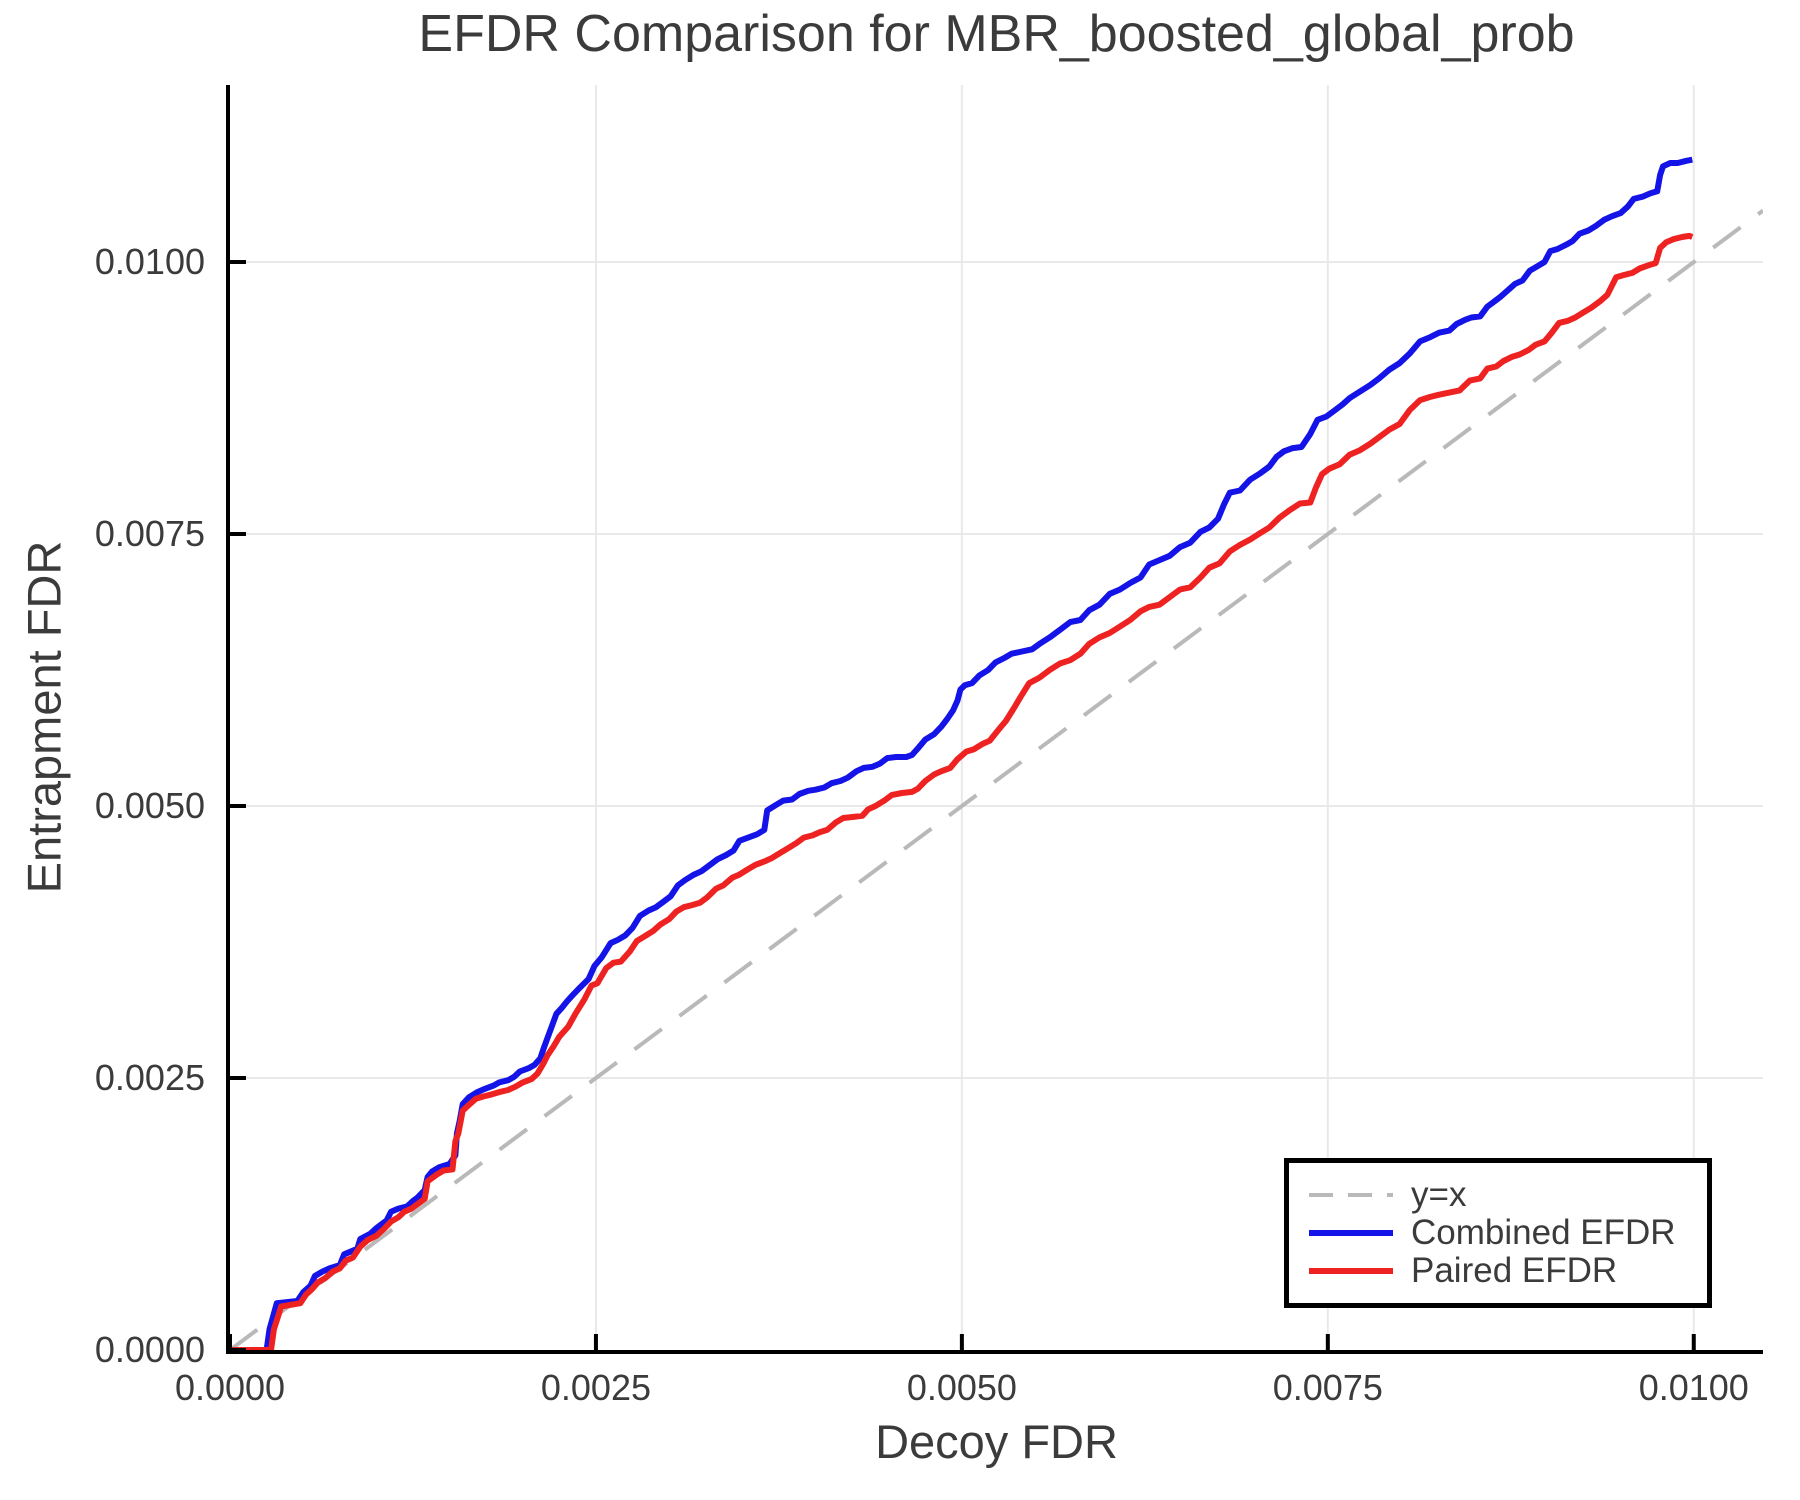 This screenshot has height=1500, width=1800. What do you see at coordinates (1514, 1270) in the screenshot?
I see `legend-label-paired-efdr: Paired EFDR` at bounding box center [1514, 1270].